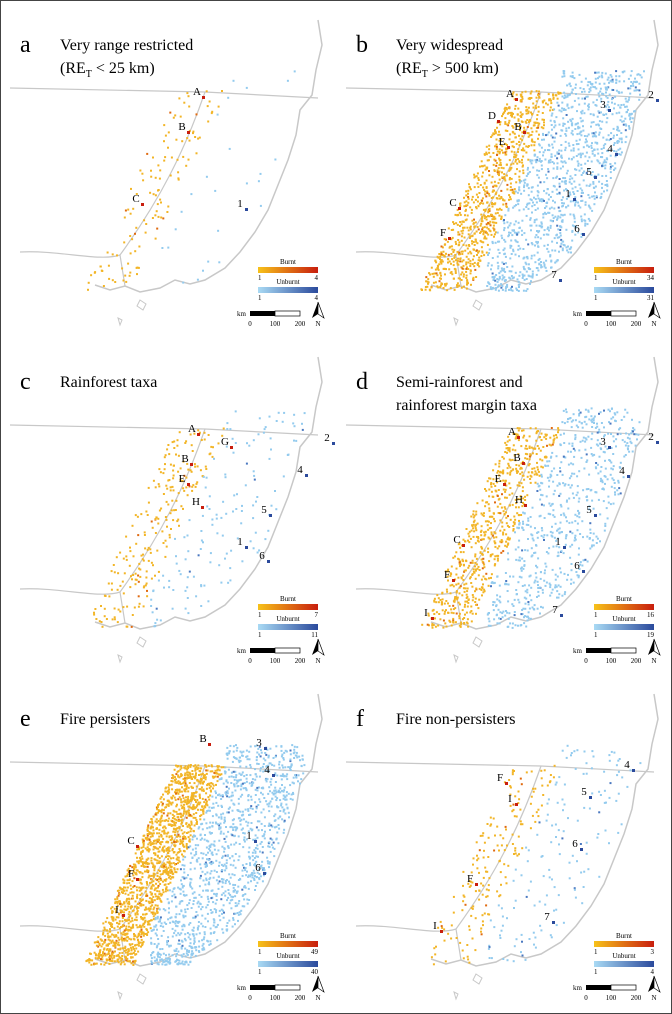  I want to click on legend-unburnt-max: 31, so click(651, 298).